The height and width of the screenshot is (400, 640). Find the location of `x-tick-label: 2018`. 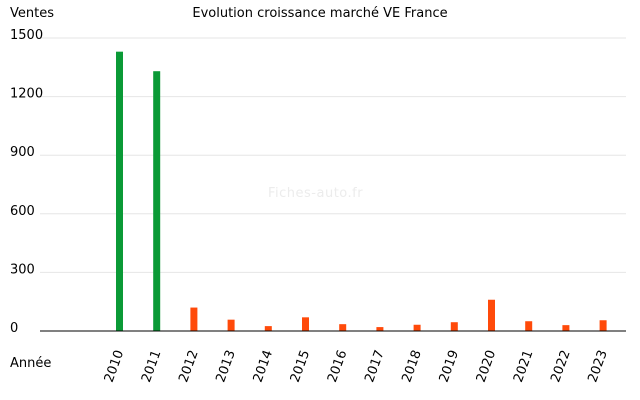

x-tick-label: 2018 is located at coordinates (411, 366).